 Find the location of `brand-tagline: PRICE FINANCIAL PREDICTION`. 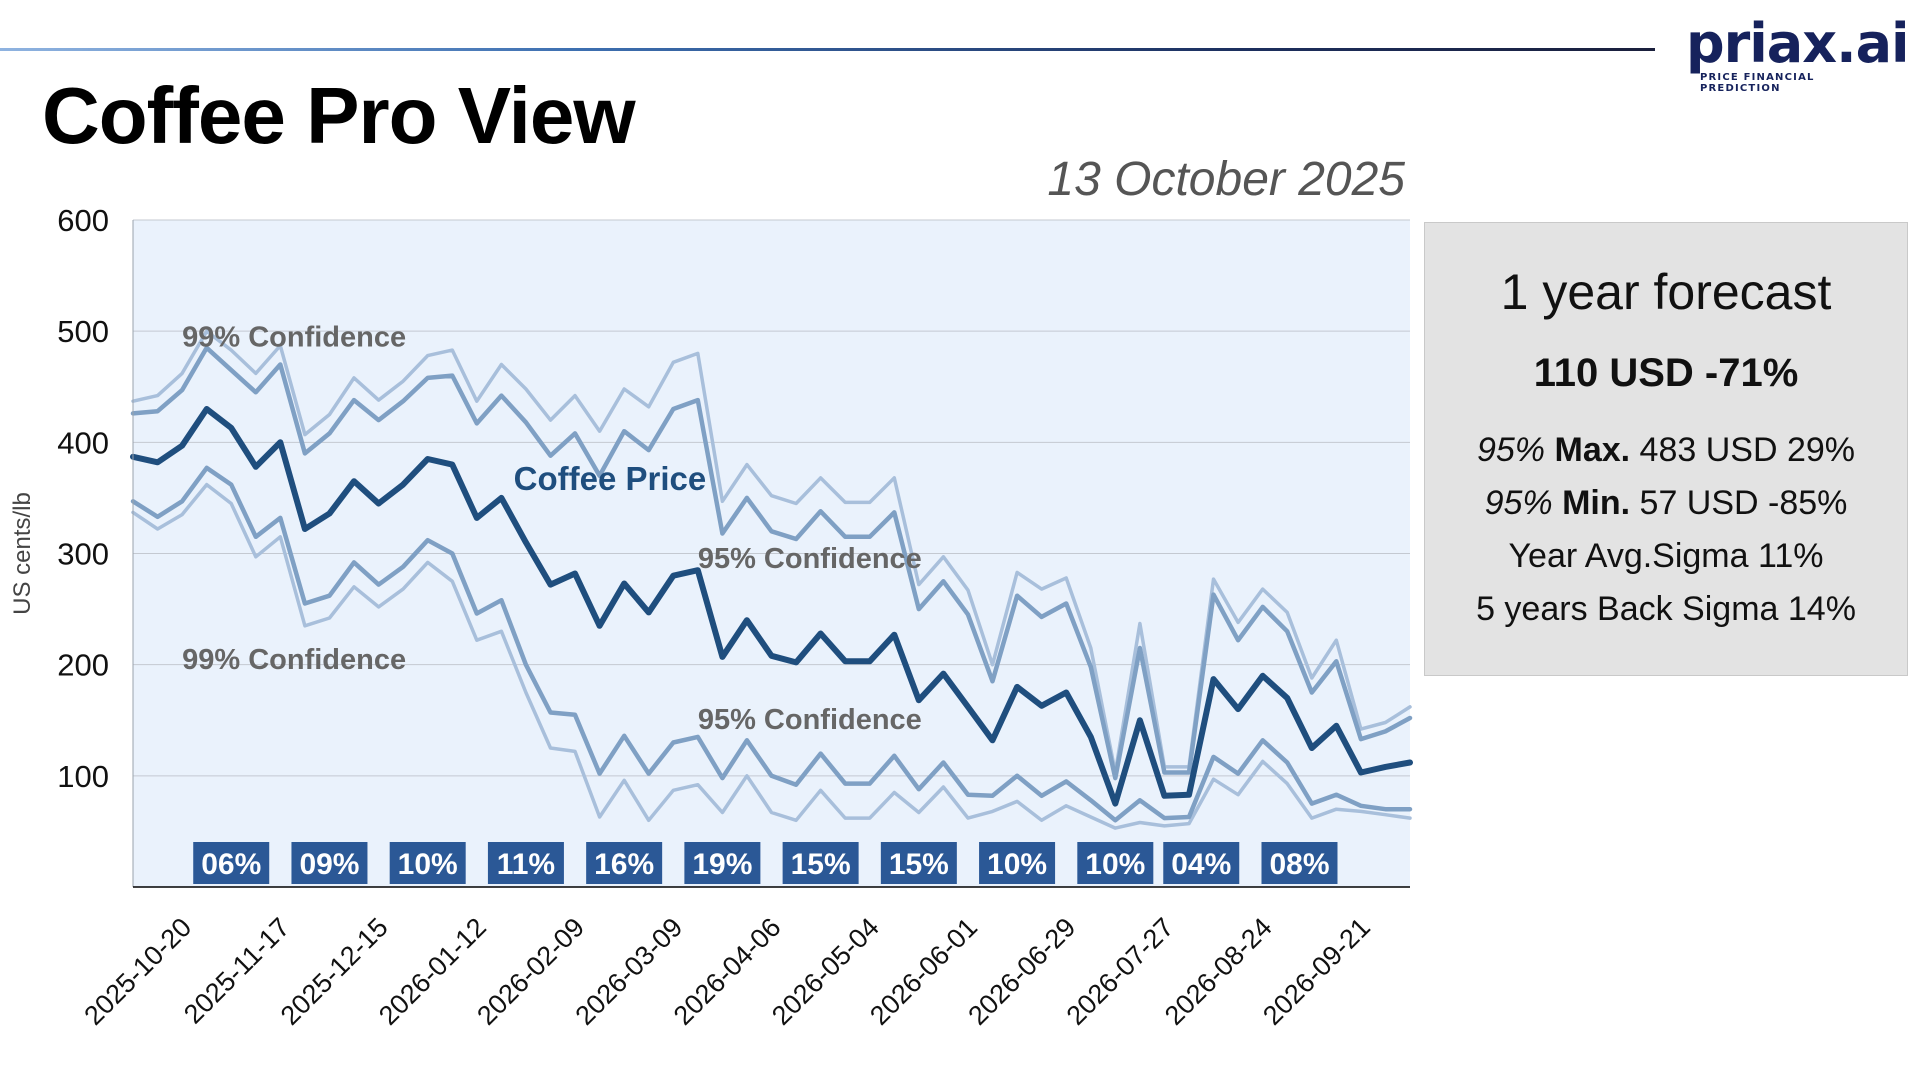

brand-tagline: PRICE FINANCIAL PREDICTION is located at coordinates (1757, 83).